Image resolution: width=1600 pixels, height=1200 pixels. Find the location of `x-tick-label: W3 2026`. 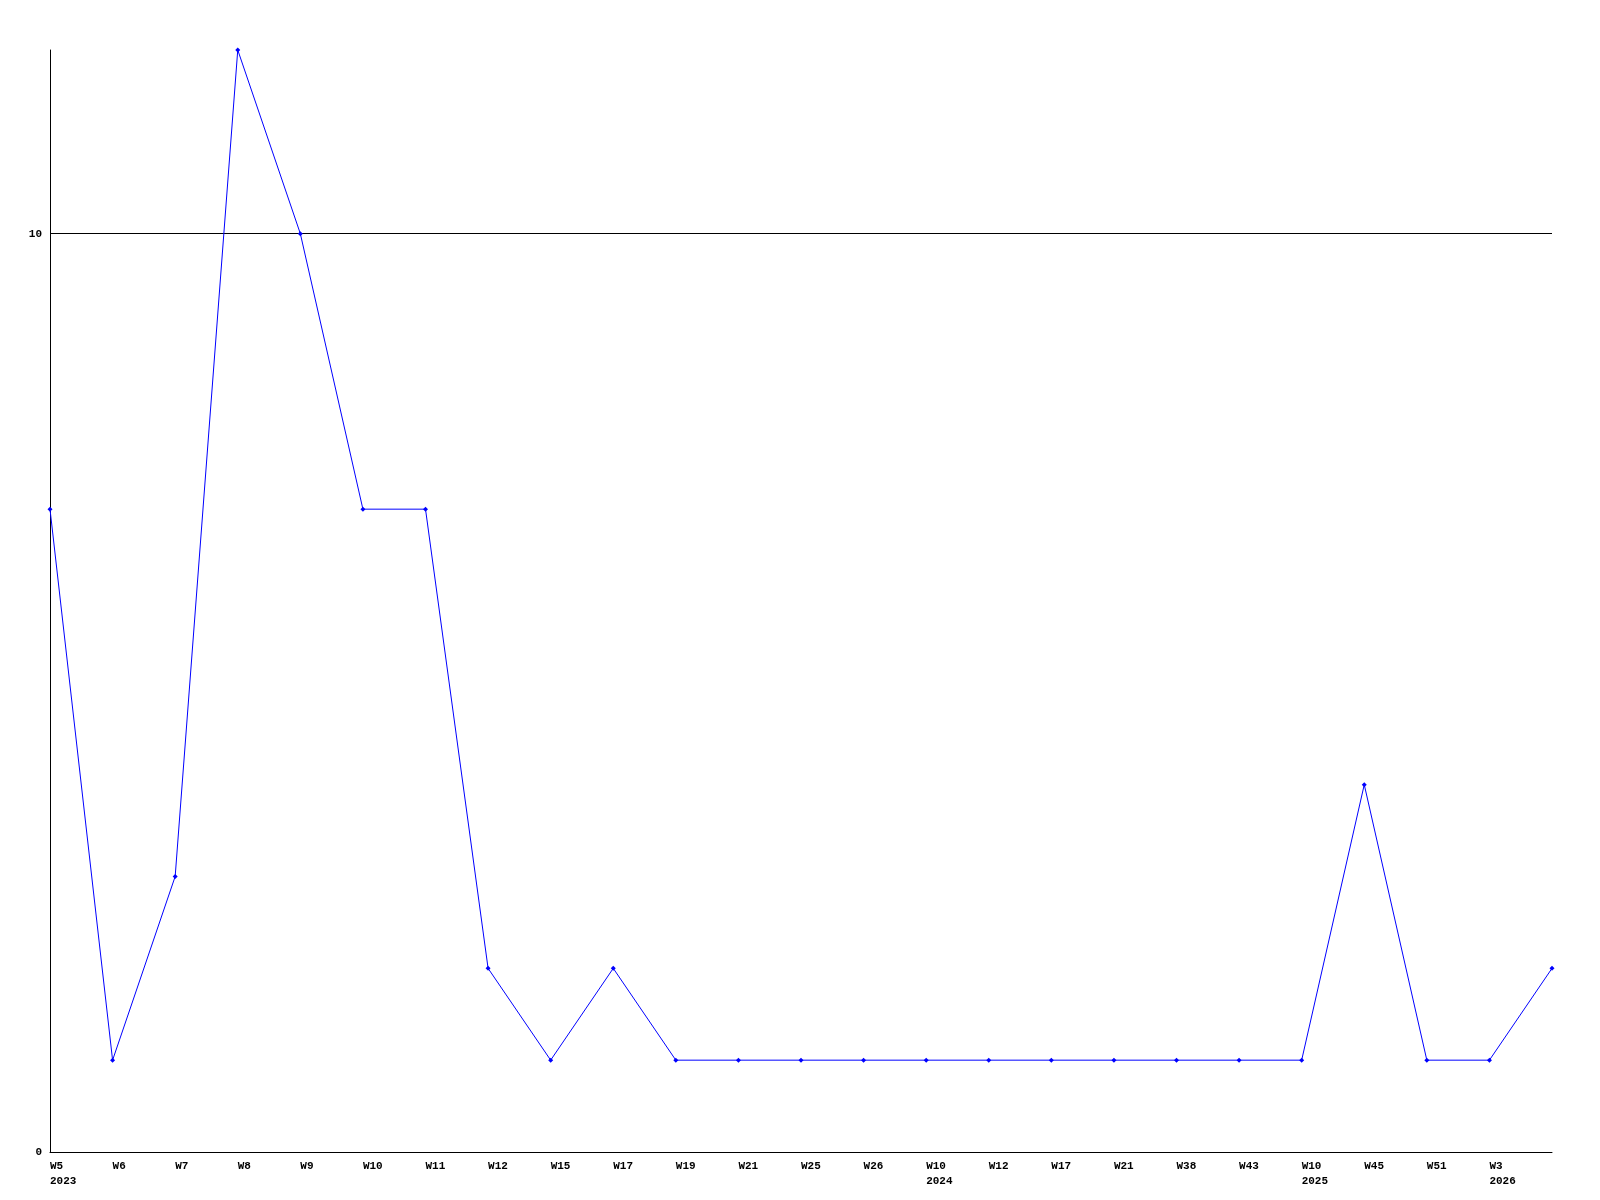

x-tick-label: W3 2026 is located at coordinates (1502, 1173).